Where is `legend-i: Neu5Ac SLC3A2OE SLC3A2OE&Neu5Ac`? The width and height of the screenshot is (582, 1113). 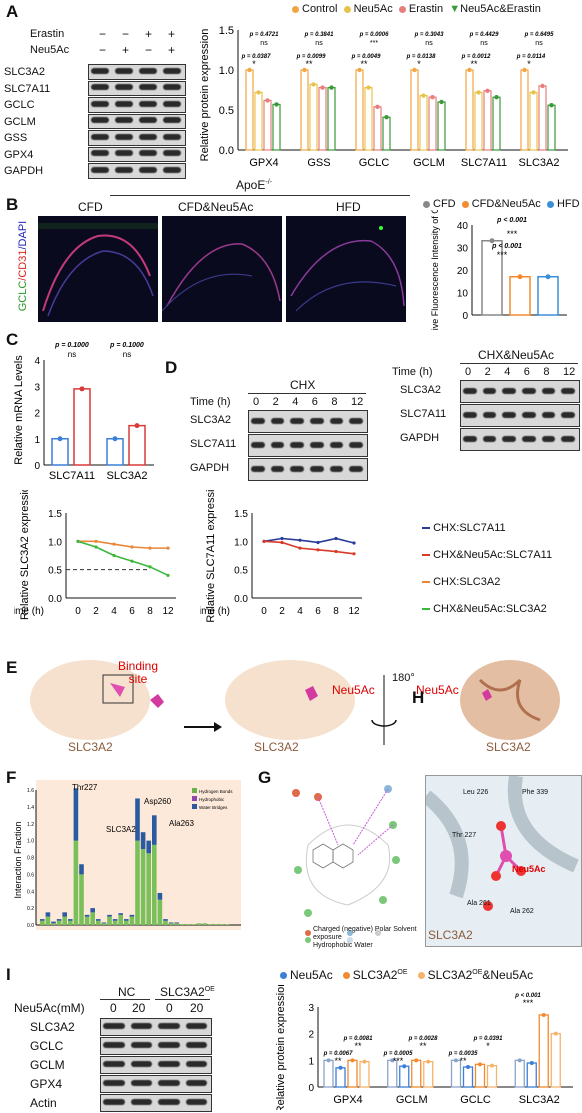
legend-i: Neu5Ac SLC3A2OE SLC3A2OE&Neu5Ac is located at coordinates (406, 975).